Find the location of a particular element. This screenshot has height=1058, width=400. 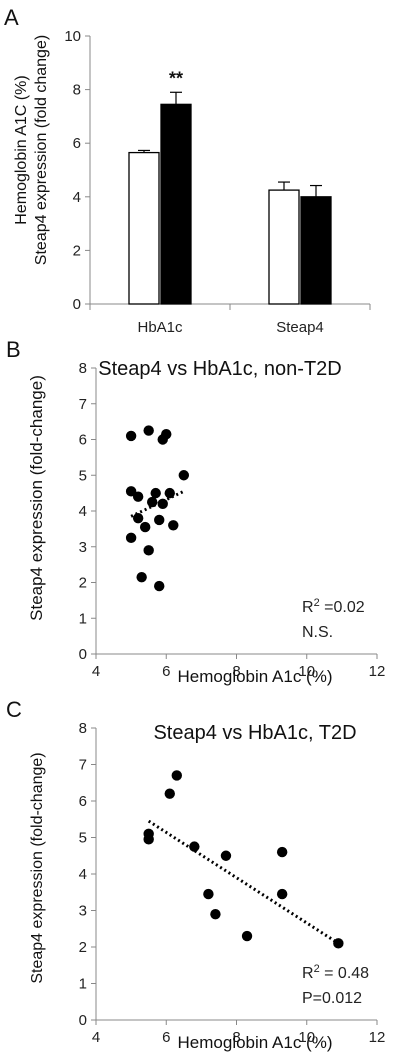

panel-a-y-axis is located at coordinates (88, 170).